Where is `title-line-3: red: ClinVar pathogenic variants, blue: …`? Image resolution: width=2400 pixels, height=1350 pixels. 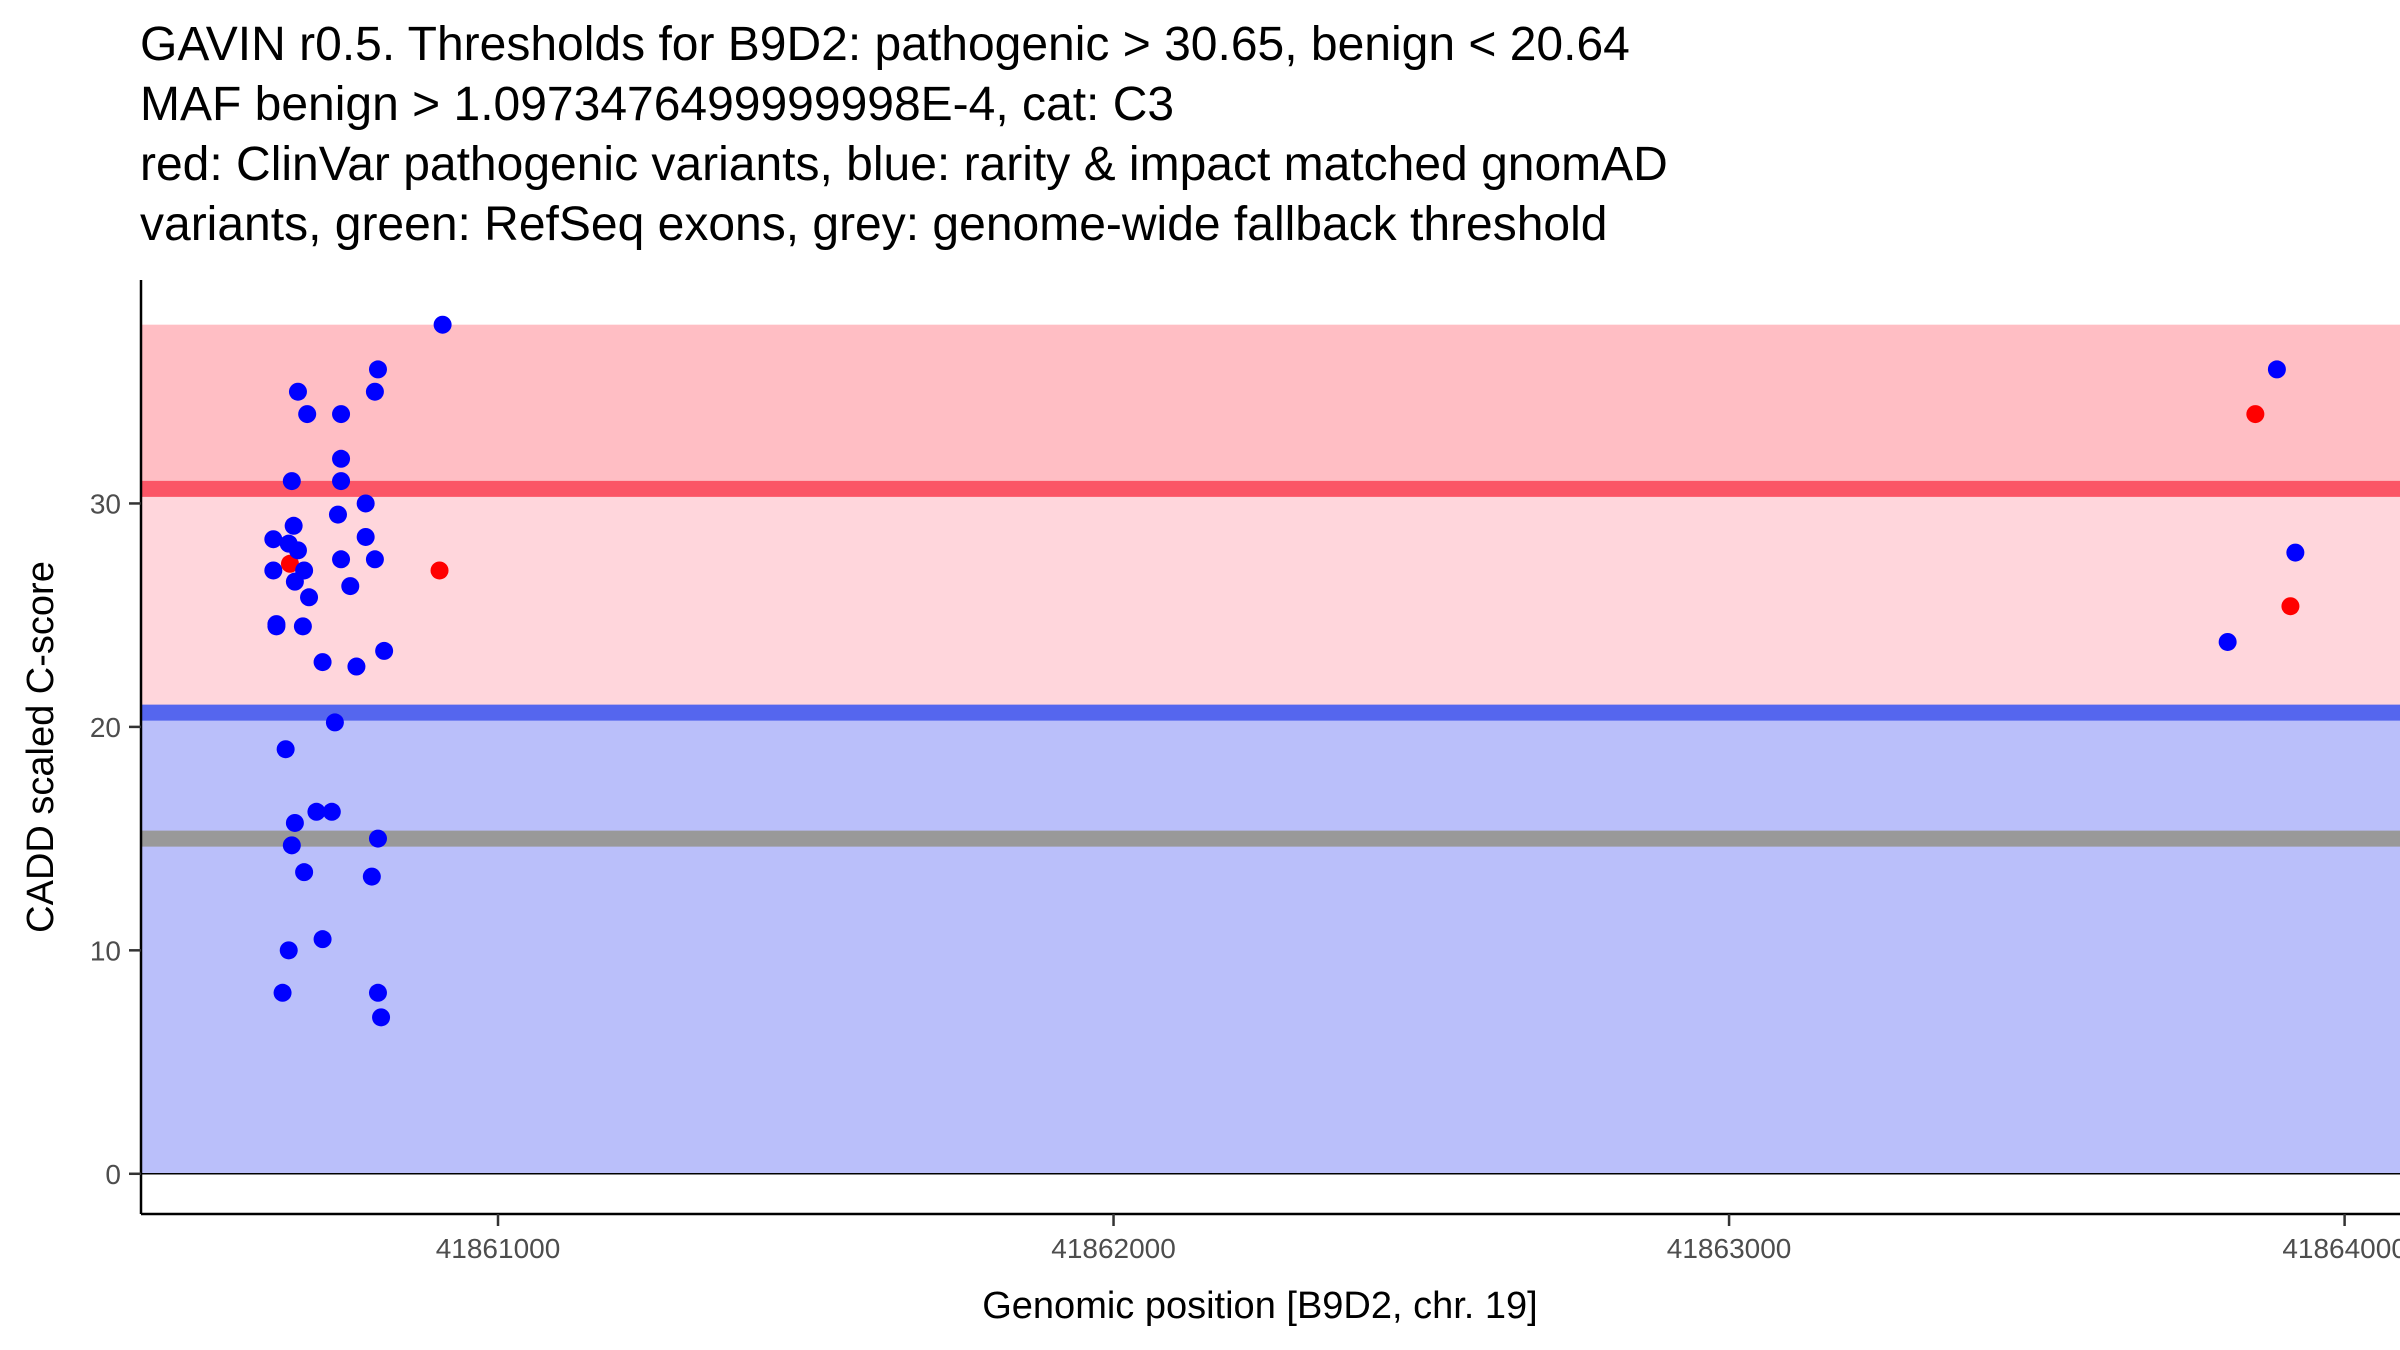 title-line-3: red: ClinVar pathogenic variants, blue: … is located at coordinates (904, 164).